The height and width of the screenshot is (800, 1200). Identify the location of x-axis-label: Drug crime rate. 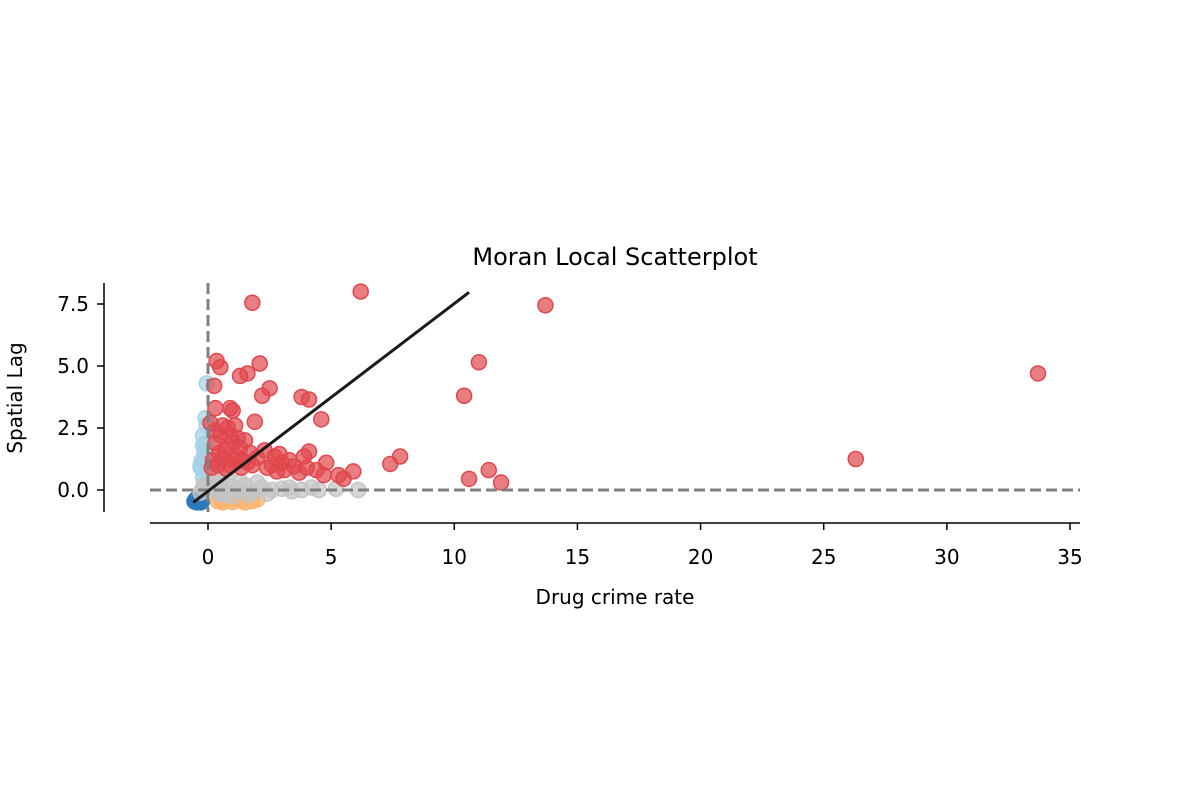
(615, 597).